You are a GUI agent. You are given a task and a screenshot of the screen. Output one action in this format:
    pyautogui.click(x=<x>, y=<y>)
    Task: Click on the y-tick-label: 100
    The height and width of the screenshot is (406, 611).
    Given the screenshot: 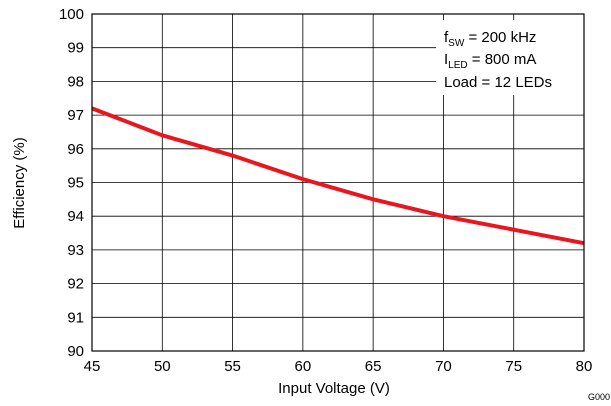 What is the action you would take?
    pyautogui.click(x=71, y=14)
    